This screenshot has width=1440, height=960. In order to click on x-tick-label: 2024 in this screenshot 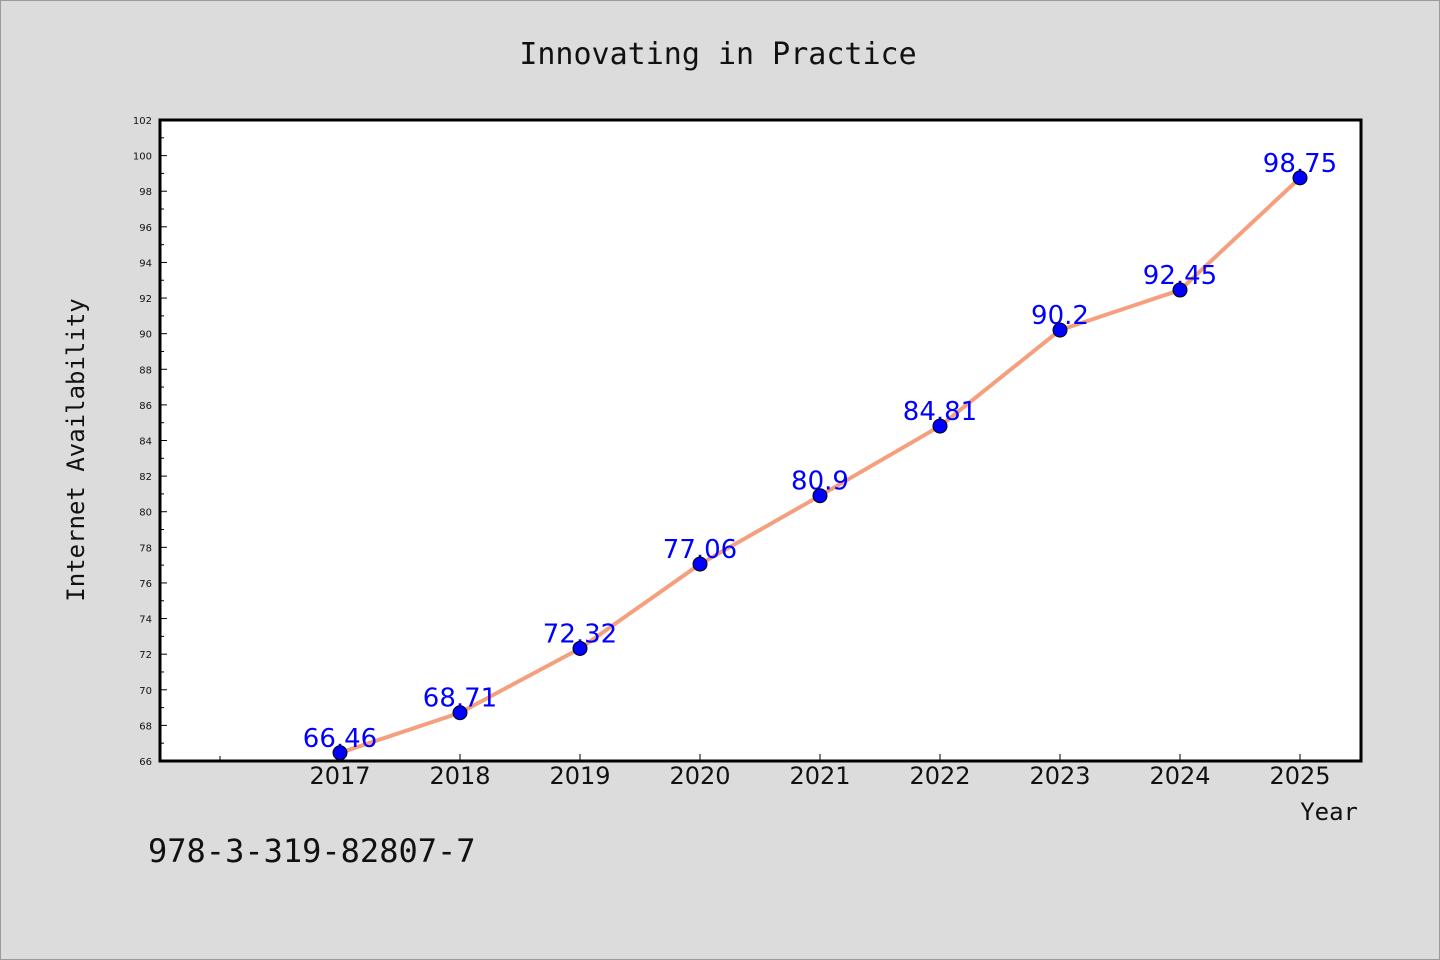, I will do `click(1179, 776)`.